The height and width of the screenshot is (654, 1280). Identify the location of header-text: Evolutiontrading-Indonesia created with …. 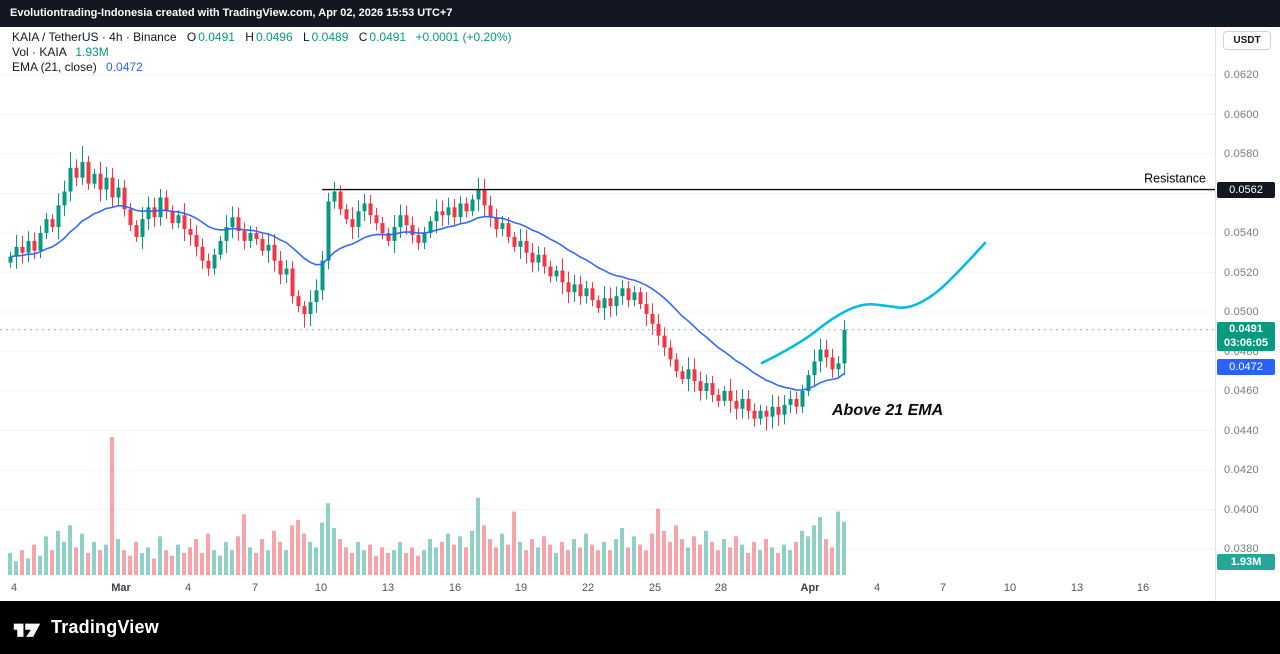
(231, 13).